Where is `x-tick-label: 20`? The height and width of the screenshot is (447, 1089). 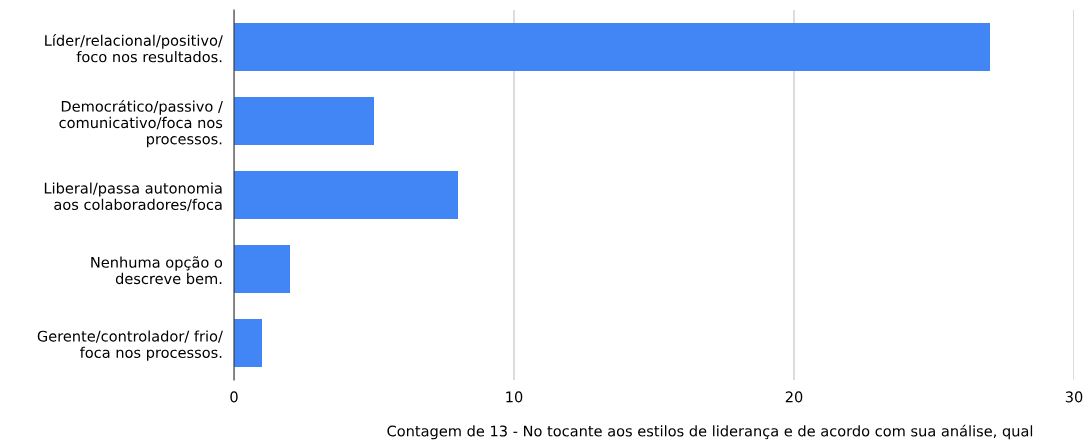 x-tick-label: 20 is located at coordinates (794, 397).